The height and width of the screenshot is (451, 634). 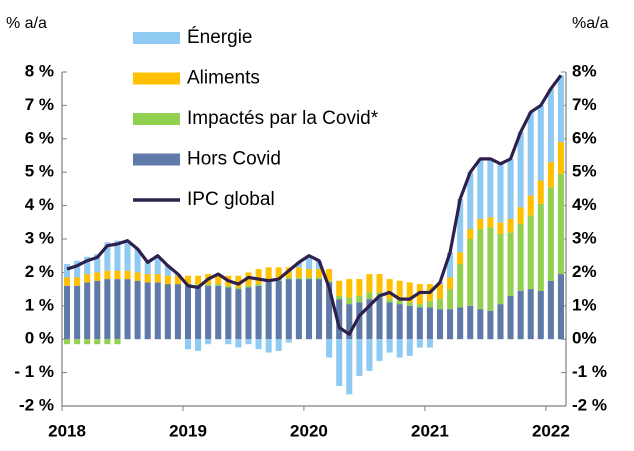 I want to click on y-tick-label: 4 %, so click(x=39, y=204).